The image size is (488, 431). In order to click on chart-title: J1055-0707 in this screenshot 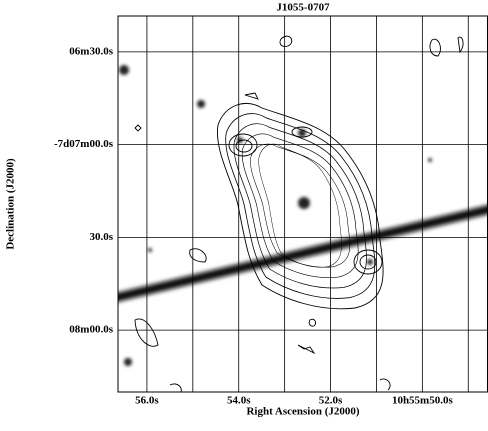, I will do `click(303, 8)`.